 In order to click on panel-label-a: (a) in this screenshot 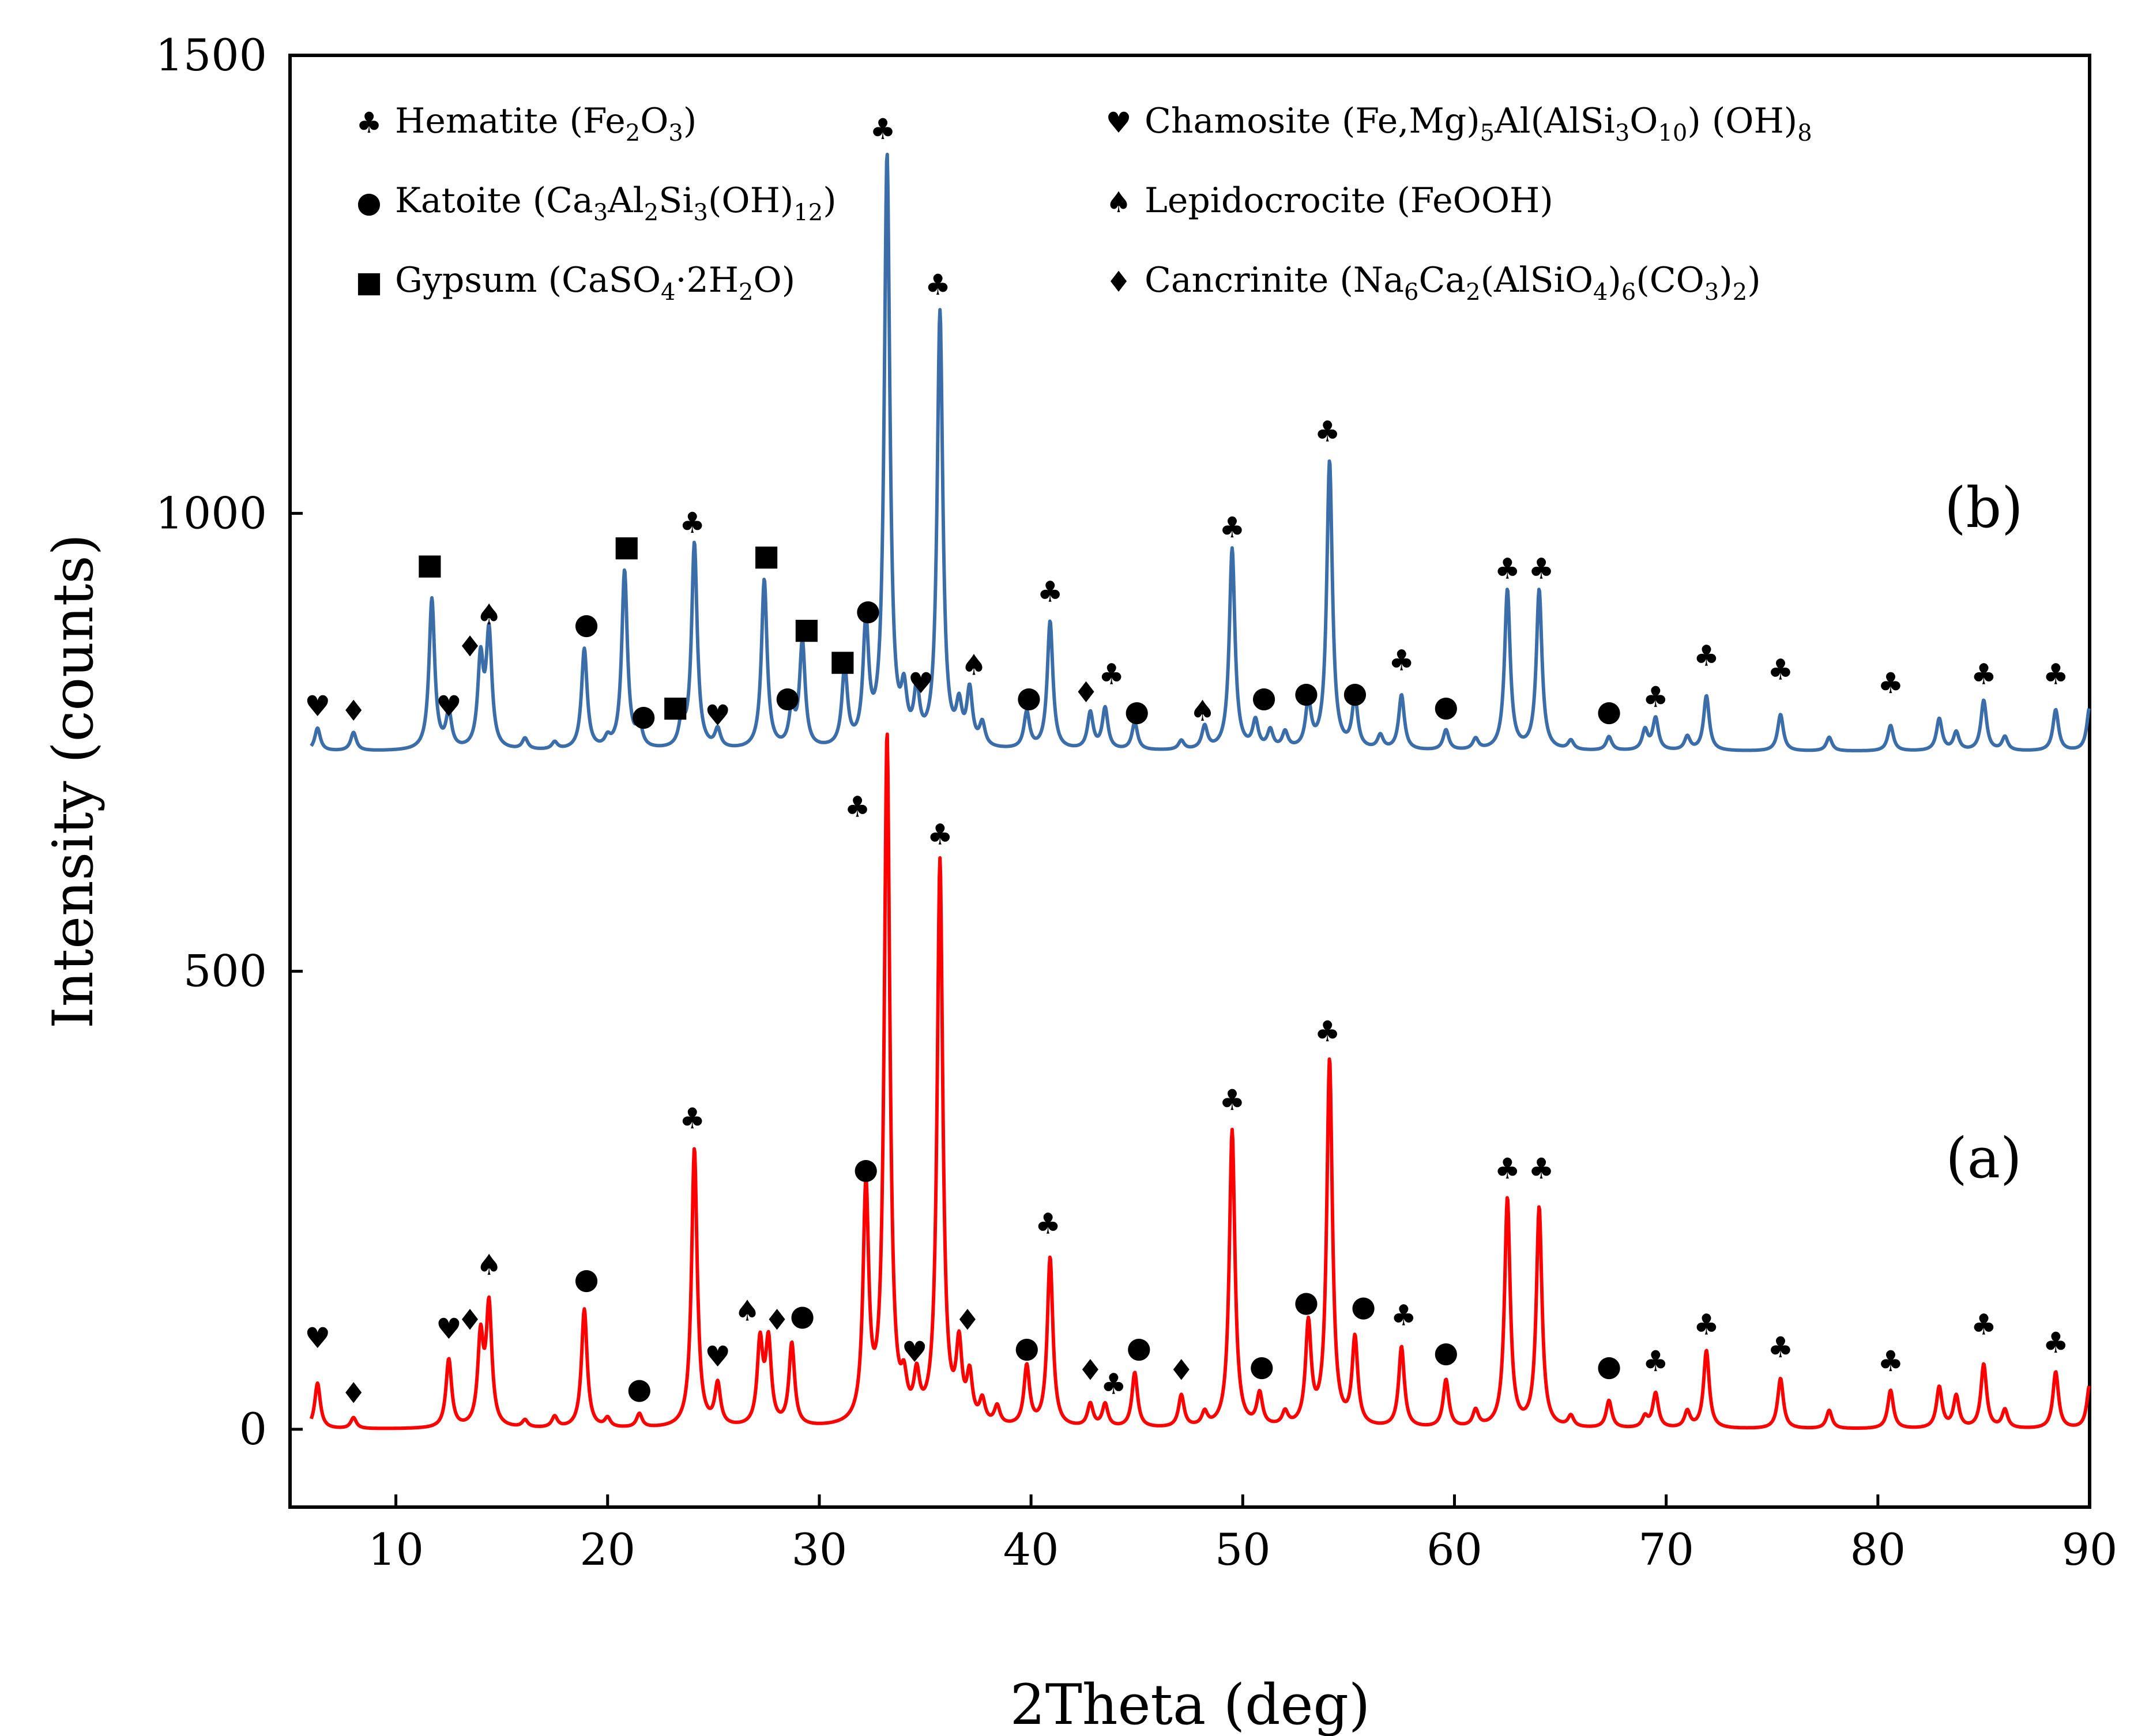, I will do `click(1983, 1158)`.